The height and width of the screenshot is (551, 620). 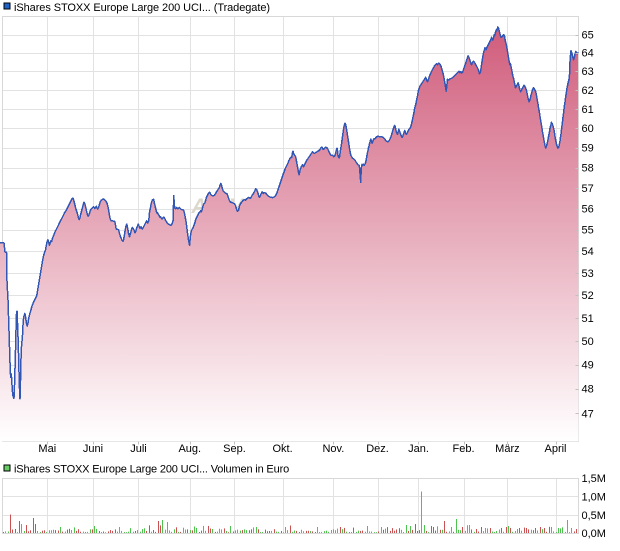 I want to click on svg-text: 0,0M, so click(x=594, y=534).